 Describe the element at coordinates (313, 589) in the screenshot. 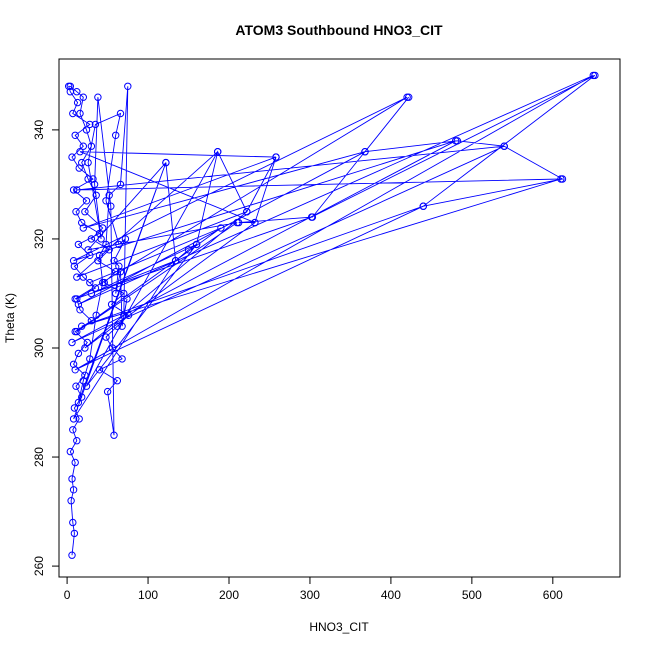

I see `x-axis: 0 100 200 300 400 500 600` at that location.